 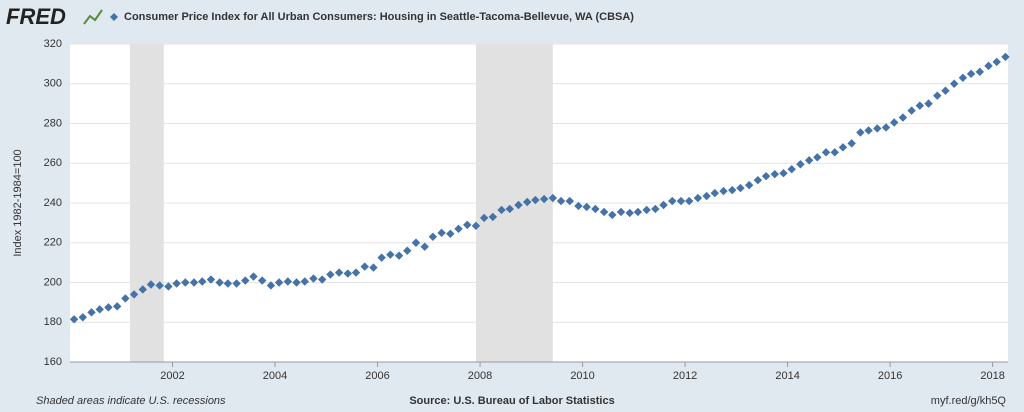 I want to click on footer-note: Shaded areas indicate U.S. recessions, so click(x=131, y=401).